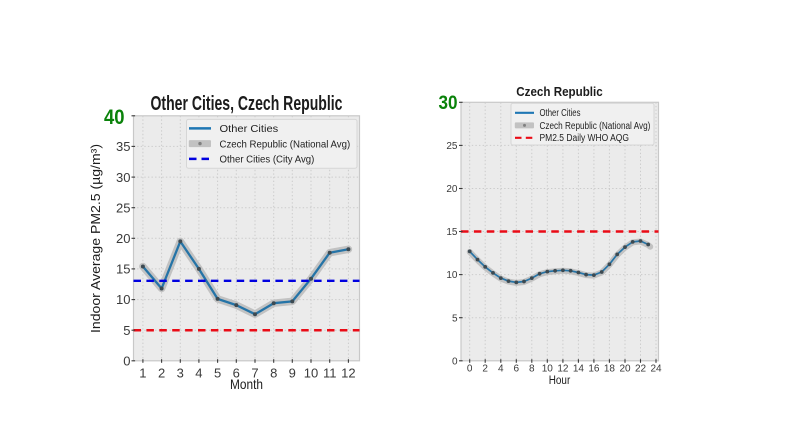 This screenshot has height=444, width=800. What do you see at coordinates (330, 373) in the screenshot?
I see `svg-text: 11` at bounding box center [330, 373].